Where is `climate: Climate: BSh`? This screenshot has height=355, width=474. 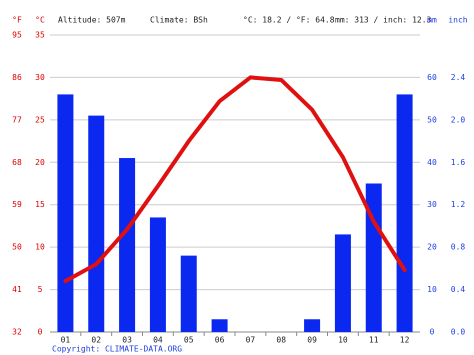
climate: Climate: BSh is located at coordinates (179, 20).